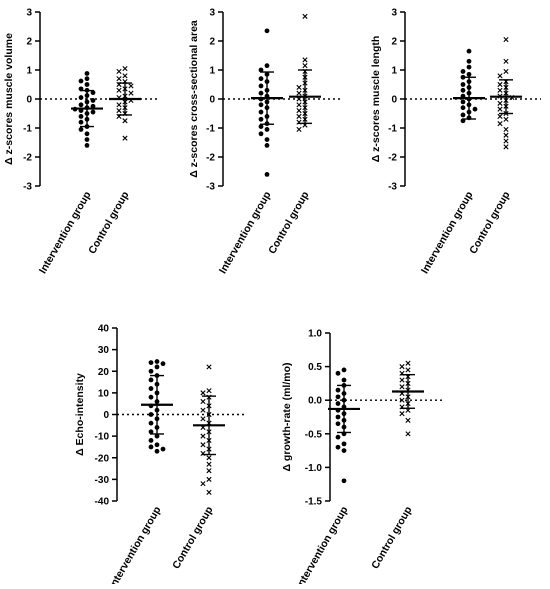  I want to click on y-tick-label: -1.0, so click(314, 468).